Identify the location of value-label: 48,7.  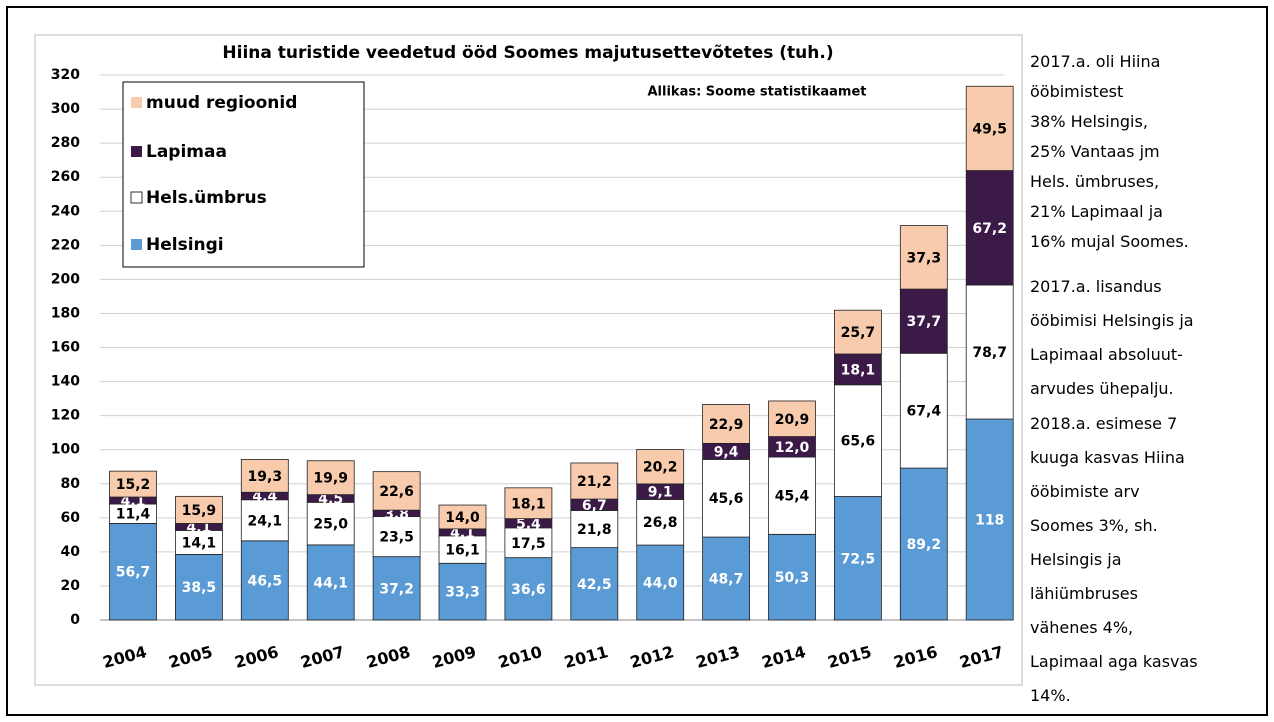
(726, 580).